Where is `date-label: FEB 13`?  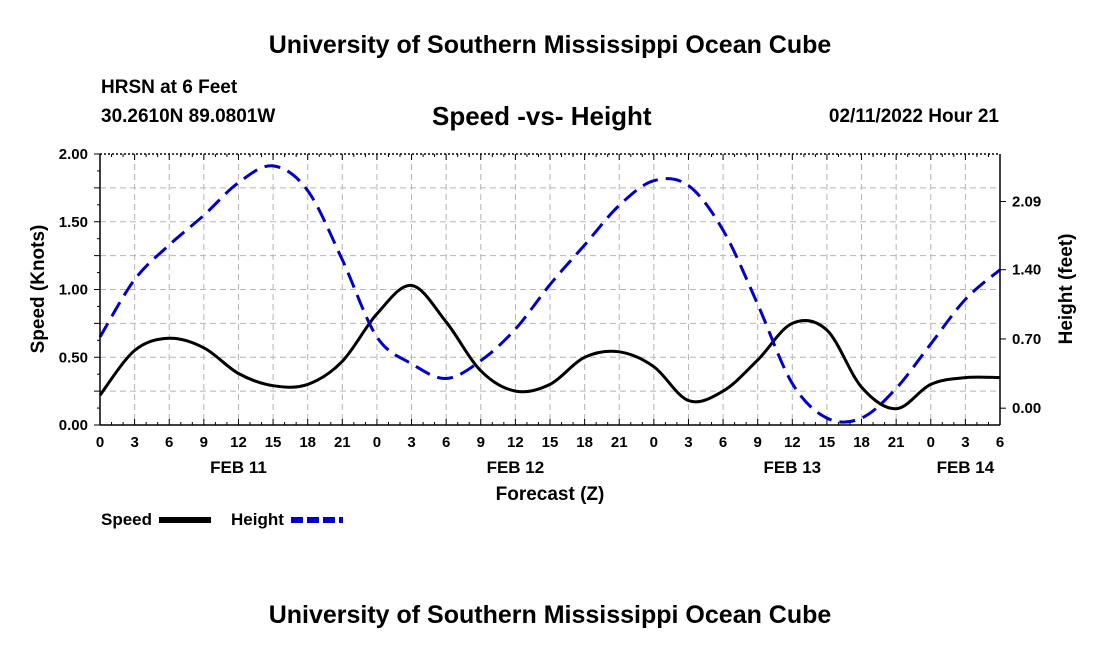
date-label: FEB 13 is located at coordinates (792, 467).